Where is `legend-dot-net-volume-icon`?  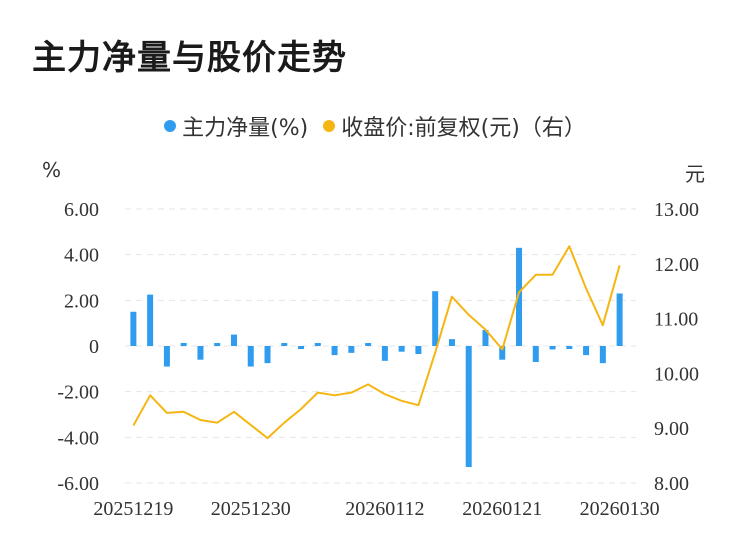
legend-dot-net-volume-icon is located at coordinates (170, 126).